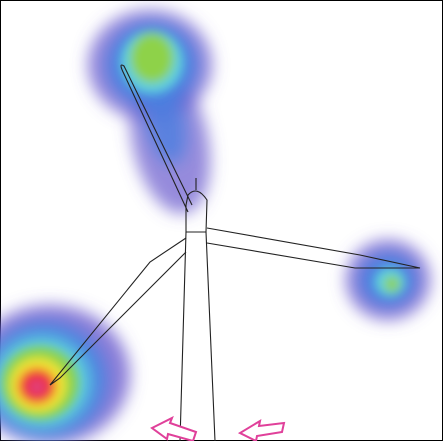  Describe the element at coordinates (388, 280) in the screenshot. I see `heat-blob-right` at that location.